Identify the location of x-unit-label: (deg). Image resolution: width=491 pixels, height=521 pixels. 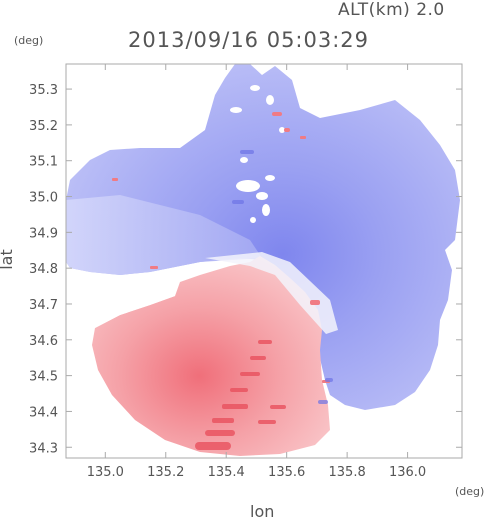
(470, 491).